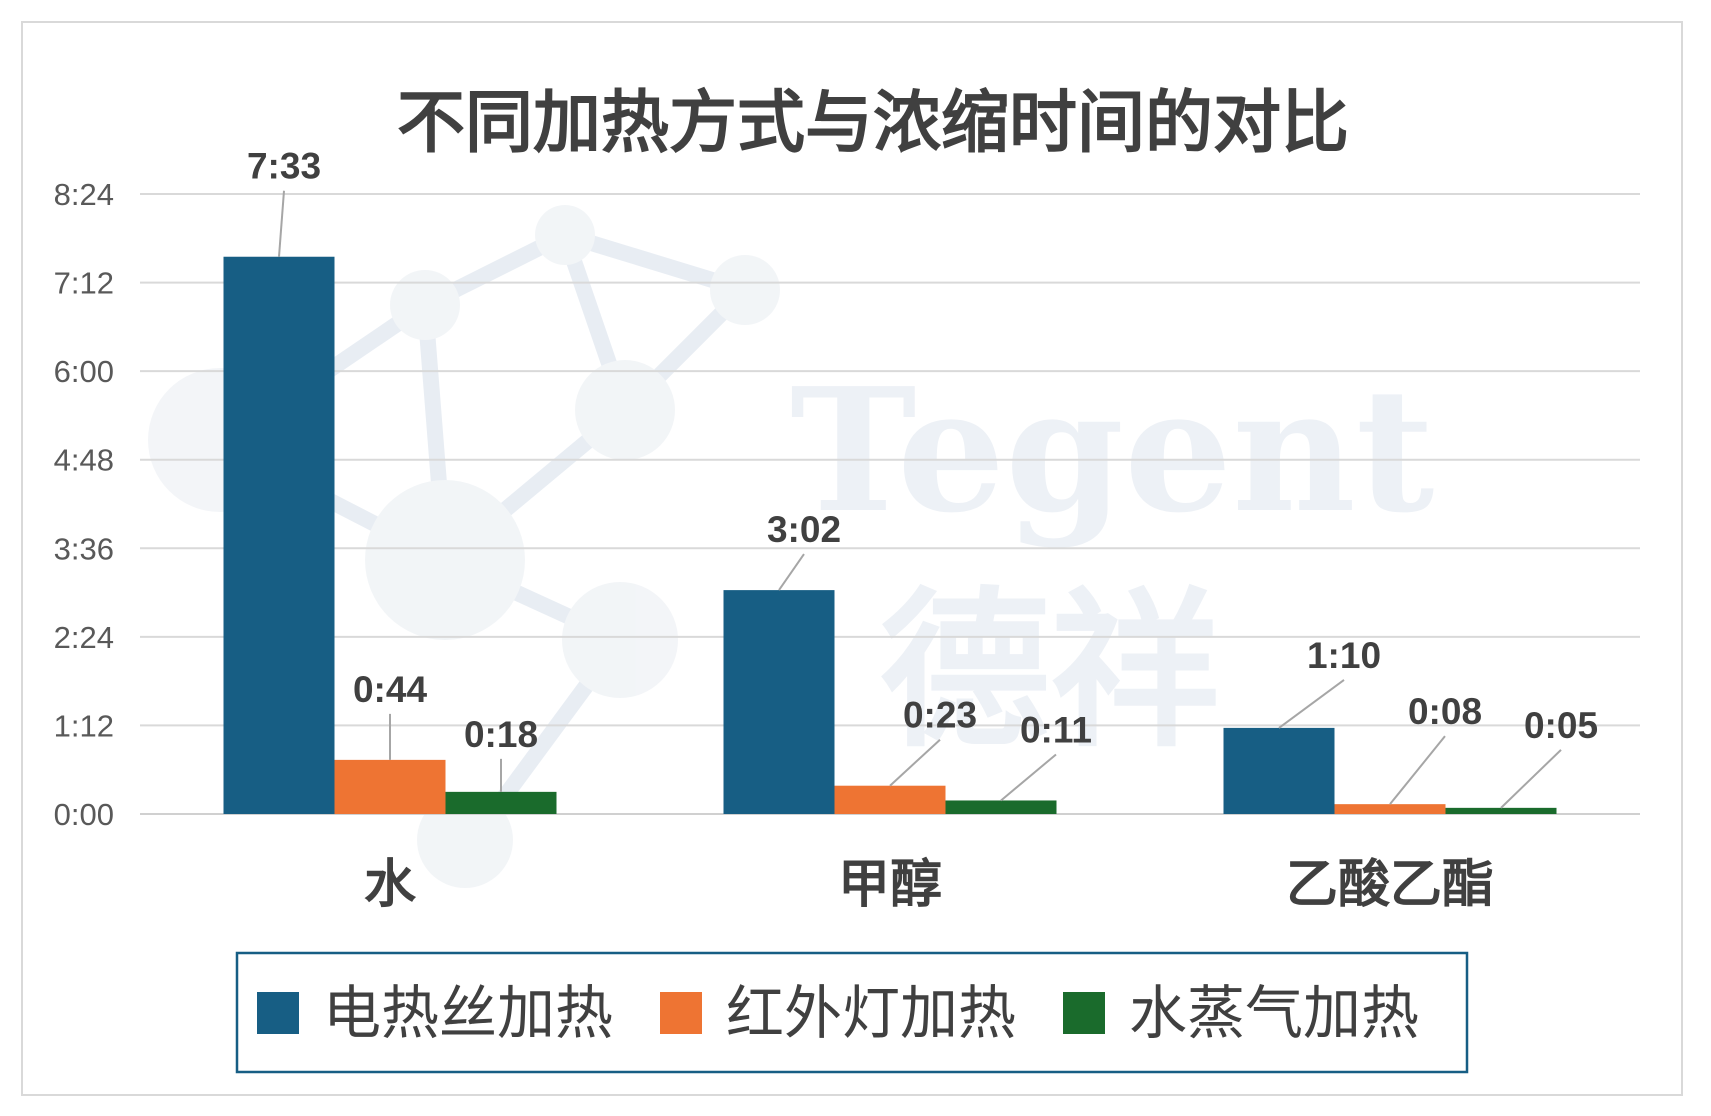 Image resolution: width=1711 pixels, height=1116 pixels. What do you see at coordinates (1561, 725) in the screenshot?
I see `data-label: 0:05` at bounding box center [1561, 725].